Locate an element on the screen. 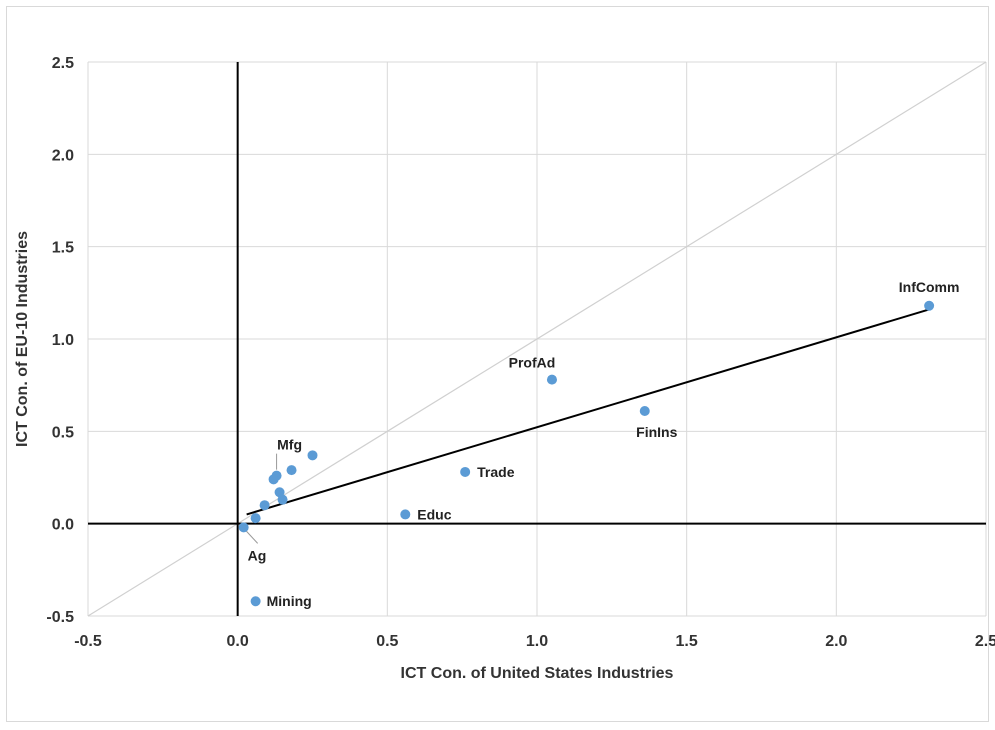 The image size is (995, 730). y-tick-labels: -0.5 0.0 0.5 1.0 1.5 2.0 2.5 is located at coordinates (60, 340).